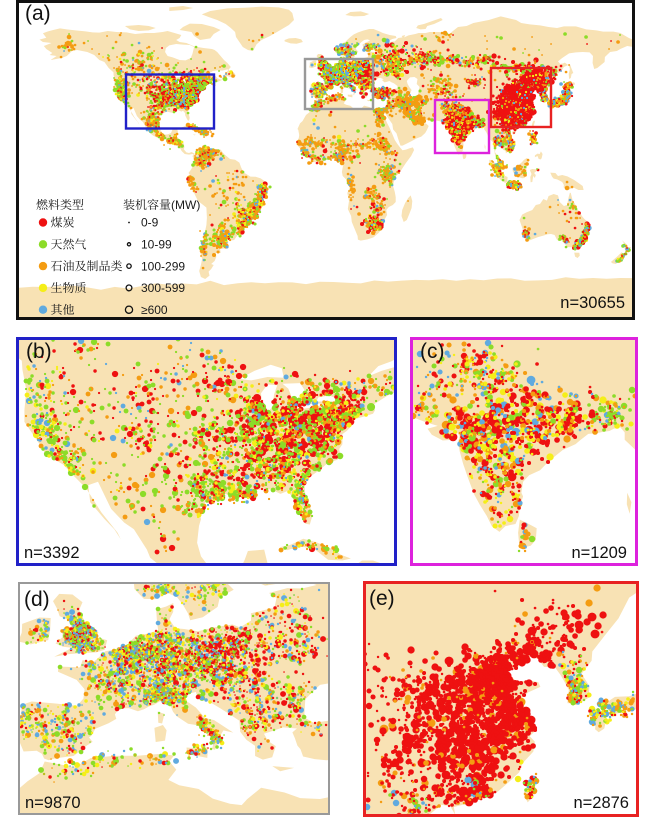 This screenshot has width=650, height=827. What do you see at coordinates (156, 245) in the screenshot?
I see `svg-text: 10-99` at bounding box center [156, 245].